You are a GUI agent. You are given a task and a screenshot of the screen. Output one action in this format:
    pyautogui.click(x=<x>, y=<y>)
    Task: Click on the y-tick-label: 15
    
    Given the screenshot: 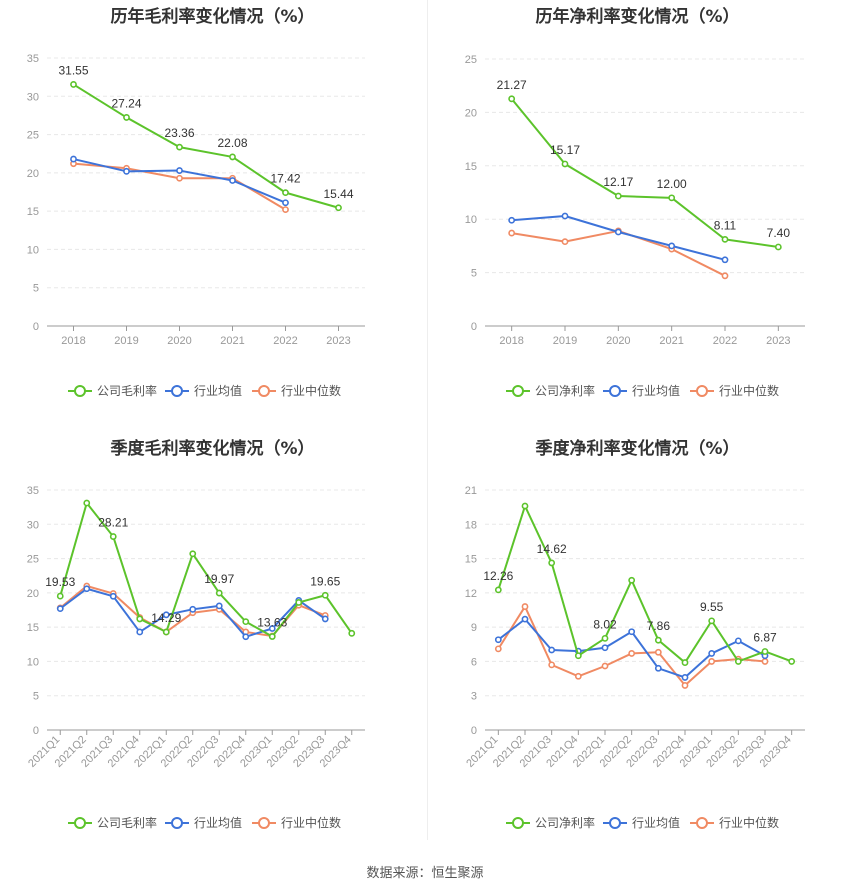 What is the action you would take?
    pyautogui.click(x=471, y=167)
    